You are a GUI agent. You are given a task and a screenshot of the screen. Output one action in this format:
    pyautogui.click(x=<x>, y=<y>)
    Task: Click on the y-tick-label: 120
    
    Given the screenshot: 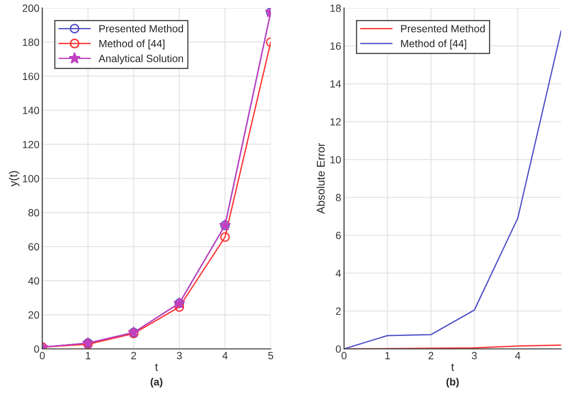 What is the action you would take?
    pyautogui.click(x=31, y=144)
    